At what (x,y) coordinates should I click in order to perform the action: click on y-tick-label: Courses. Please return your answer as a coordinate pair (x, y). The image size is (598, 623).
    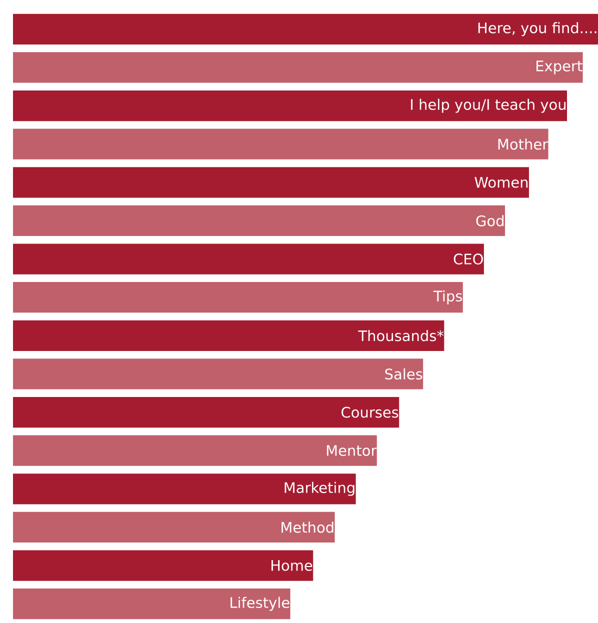
    Looking at the image, I should click on (370, 412).